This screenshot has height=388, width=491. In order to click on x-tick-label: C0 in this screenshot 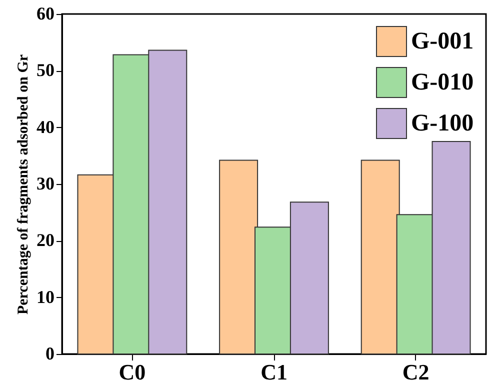, I will do `click(132, 372)`.